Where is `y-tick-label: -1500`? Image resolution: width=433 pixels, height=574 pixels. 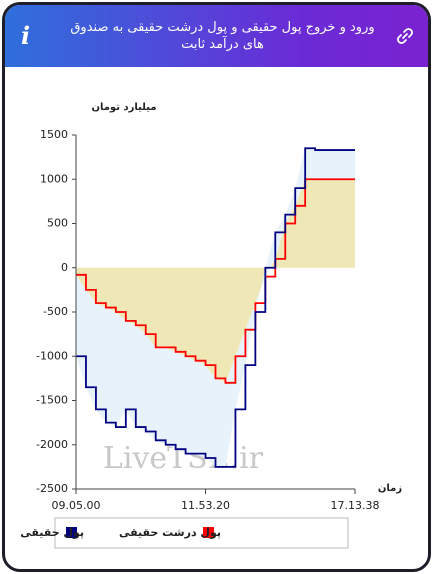 y-tick-label: -1500 is located at coordinates (52, 400).